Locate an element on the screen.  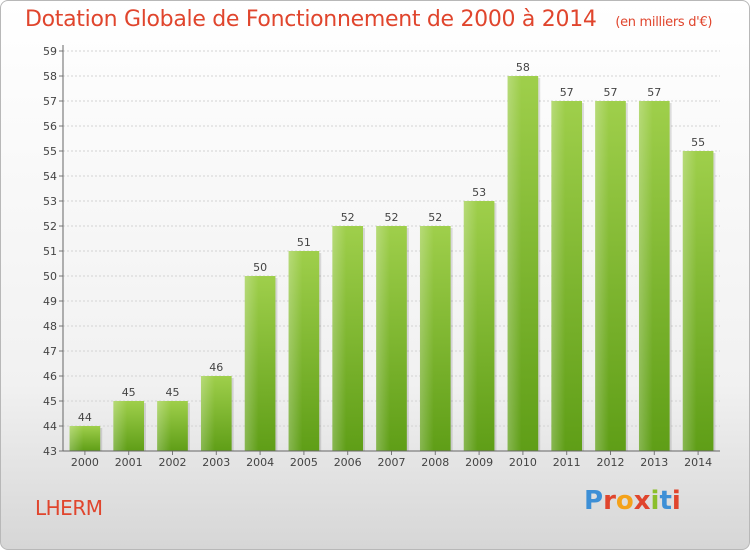
logo-letter: P is located at coordinates (594, 501).